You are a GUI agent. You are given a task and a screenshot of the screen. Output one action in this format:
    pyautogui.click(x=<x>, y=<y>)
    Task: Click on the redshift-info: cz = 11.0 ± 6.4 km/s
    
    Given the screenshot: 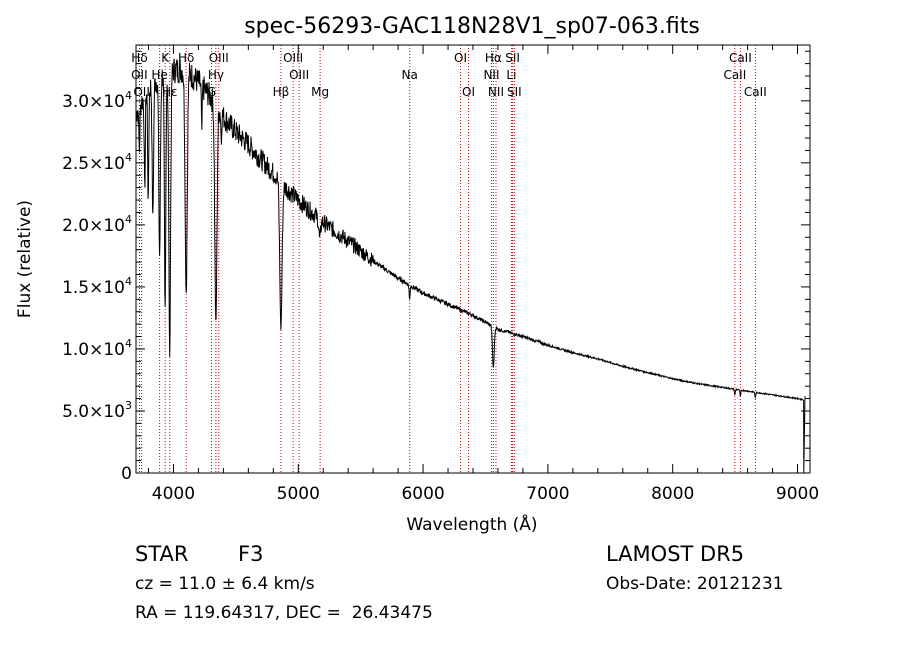 What is the action you would take?
    pyautogui.click(x=225, y=584)
    